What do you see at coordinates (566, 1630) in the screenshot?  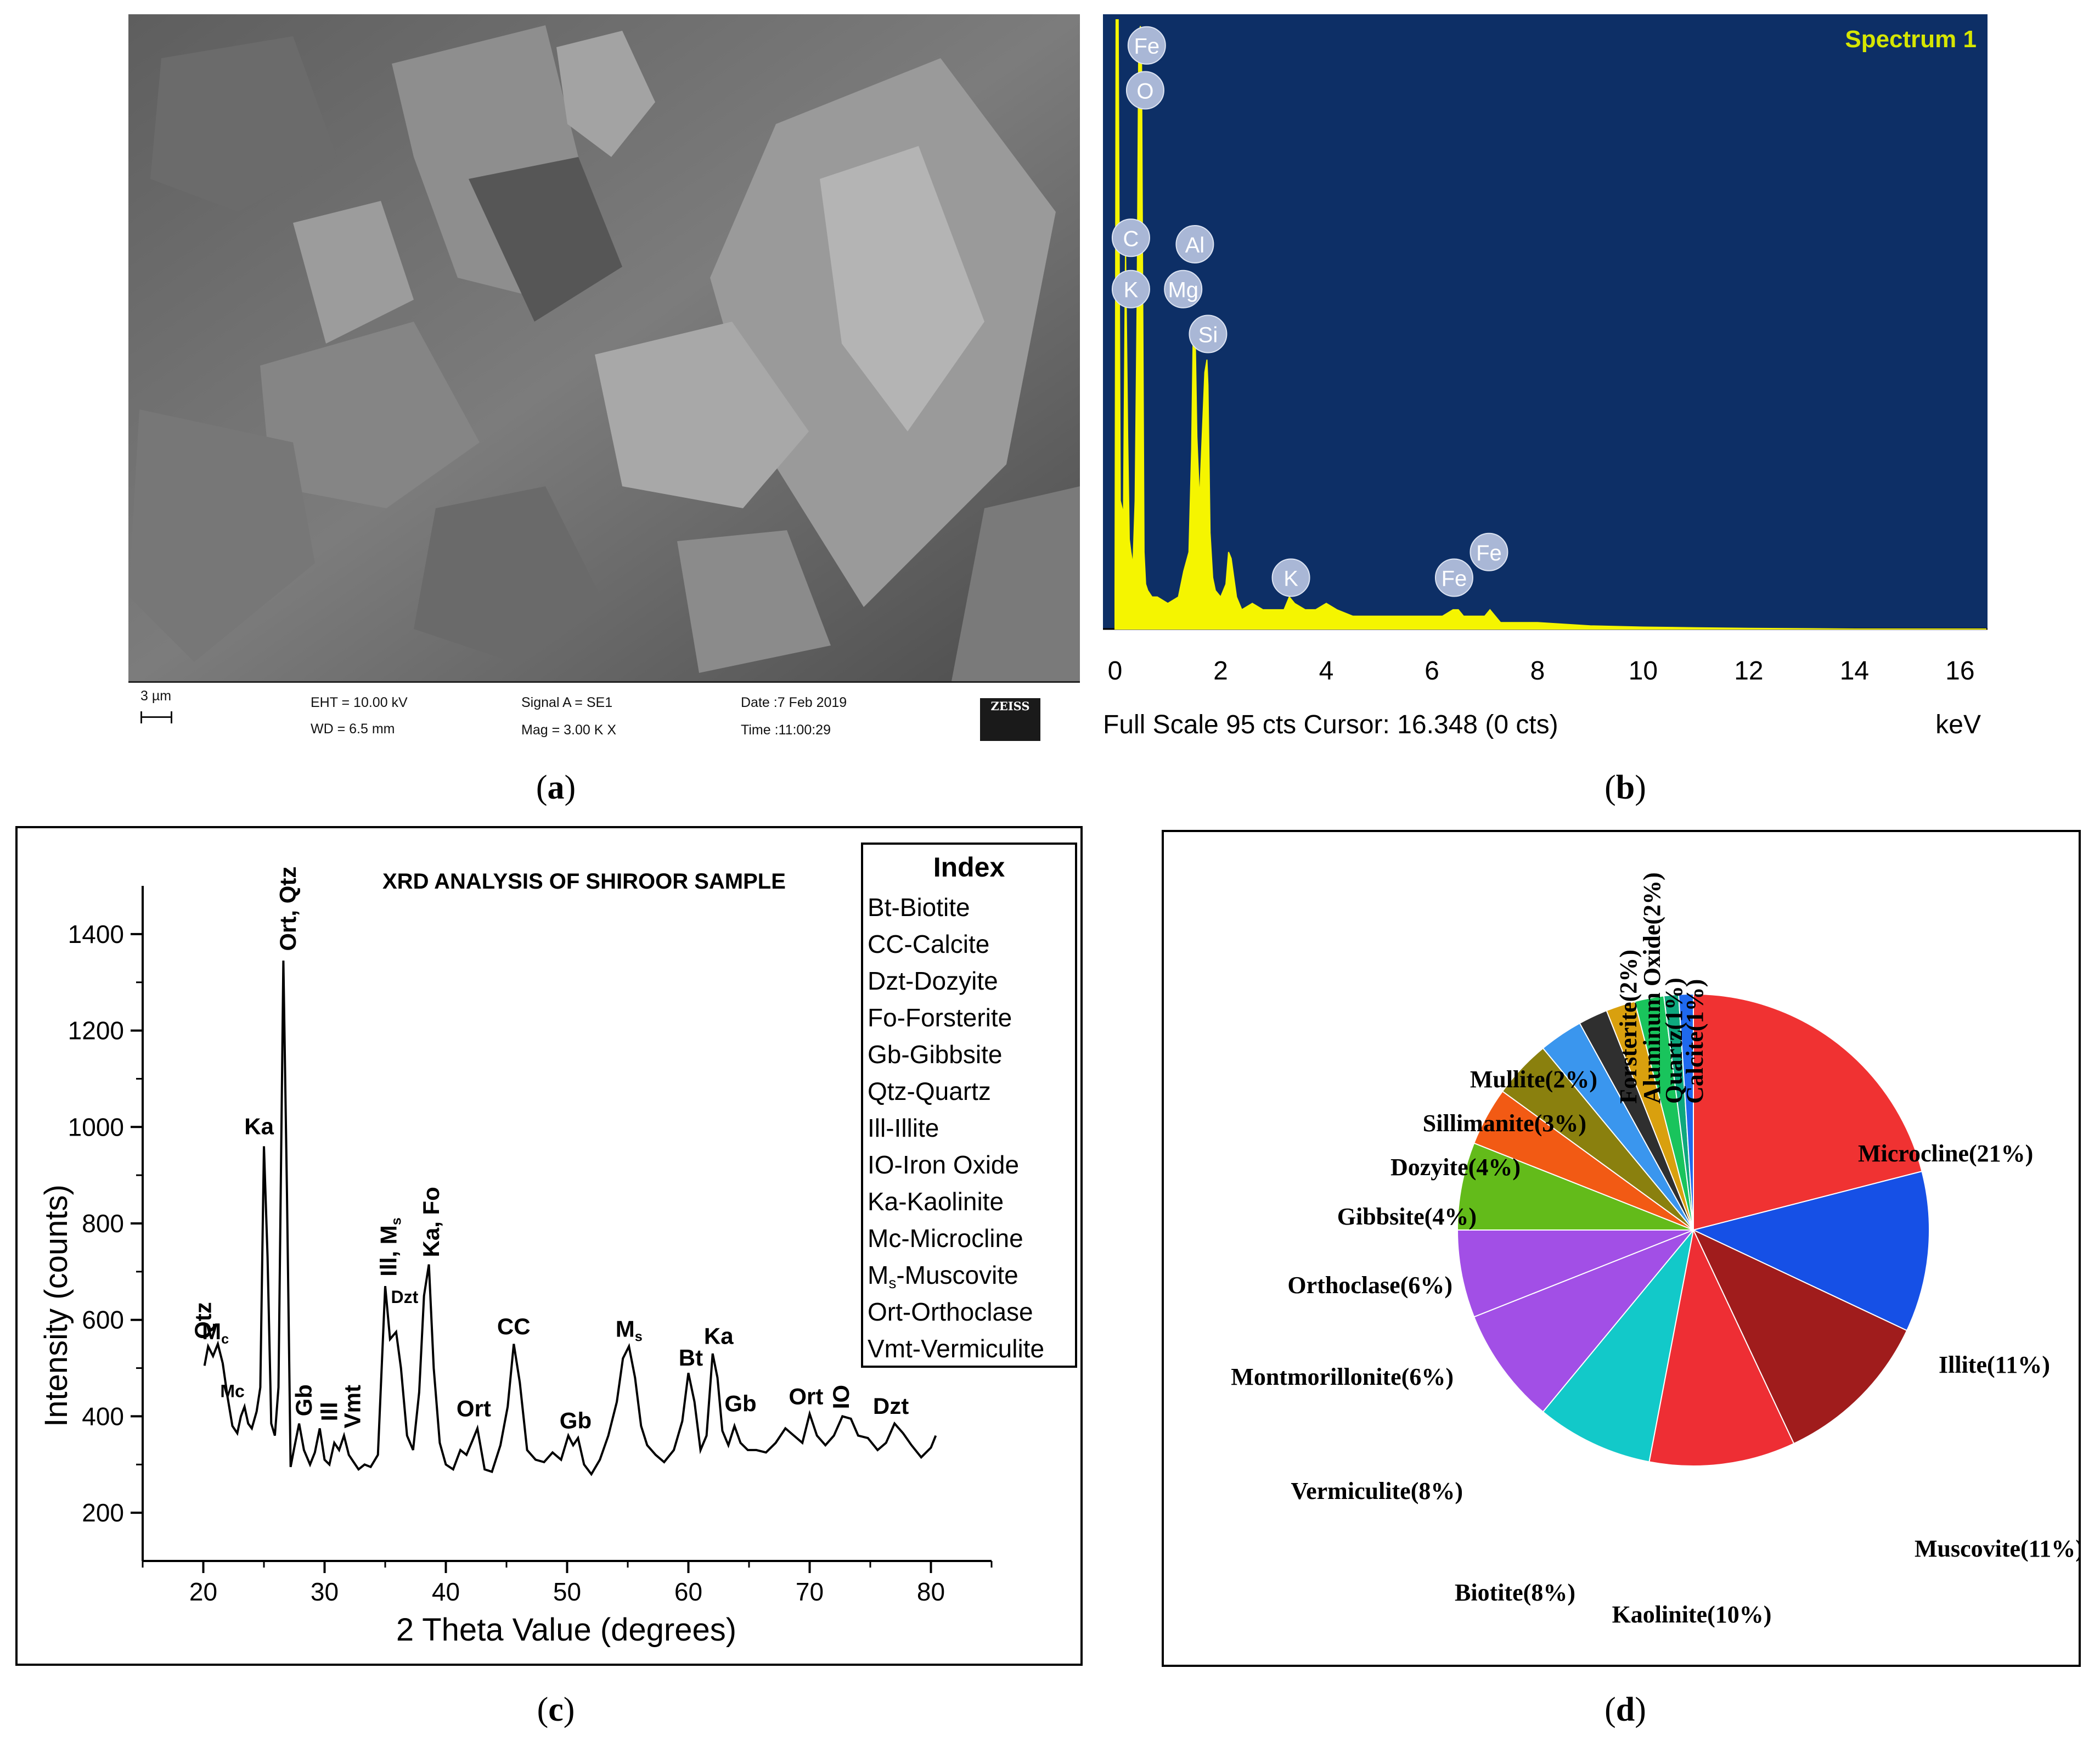 I see `xrd-x-axis-label: 2 Theta Value (degrees)` at bounding box center [566, 1630].